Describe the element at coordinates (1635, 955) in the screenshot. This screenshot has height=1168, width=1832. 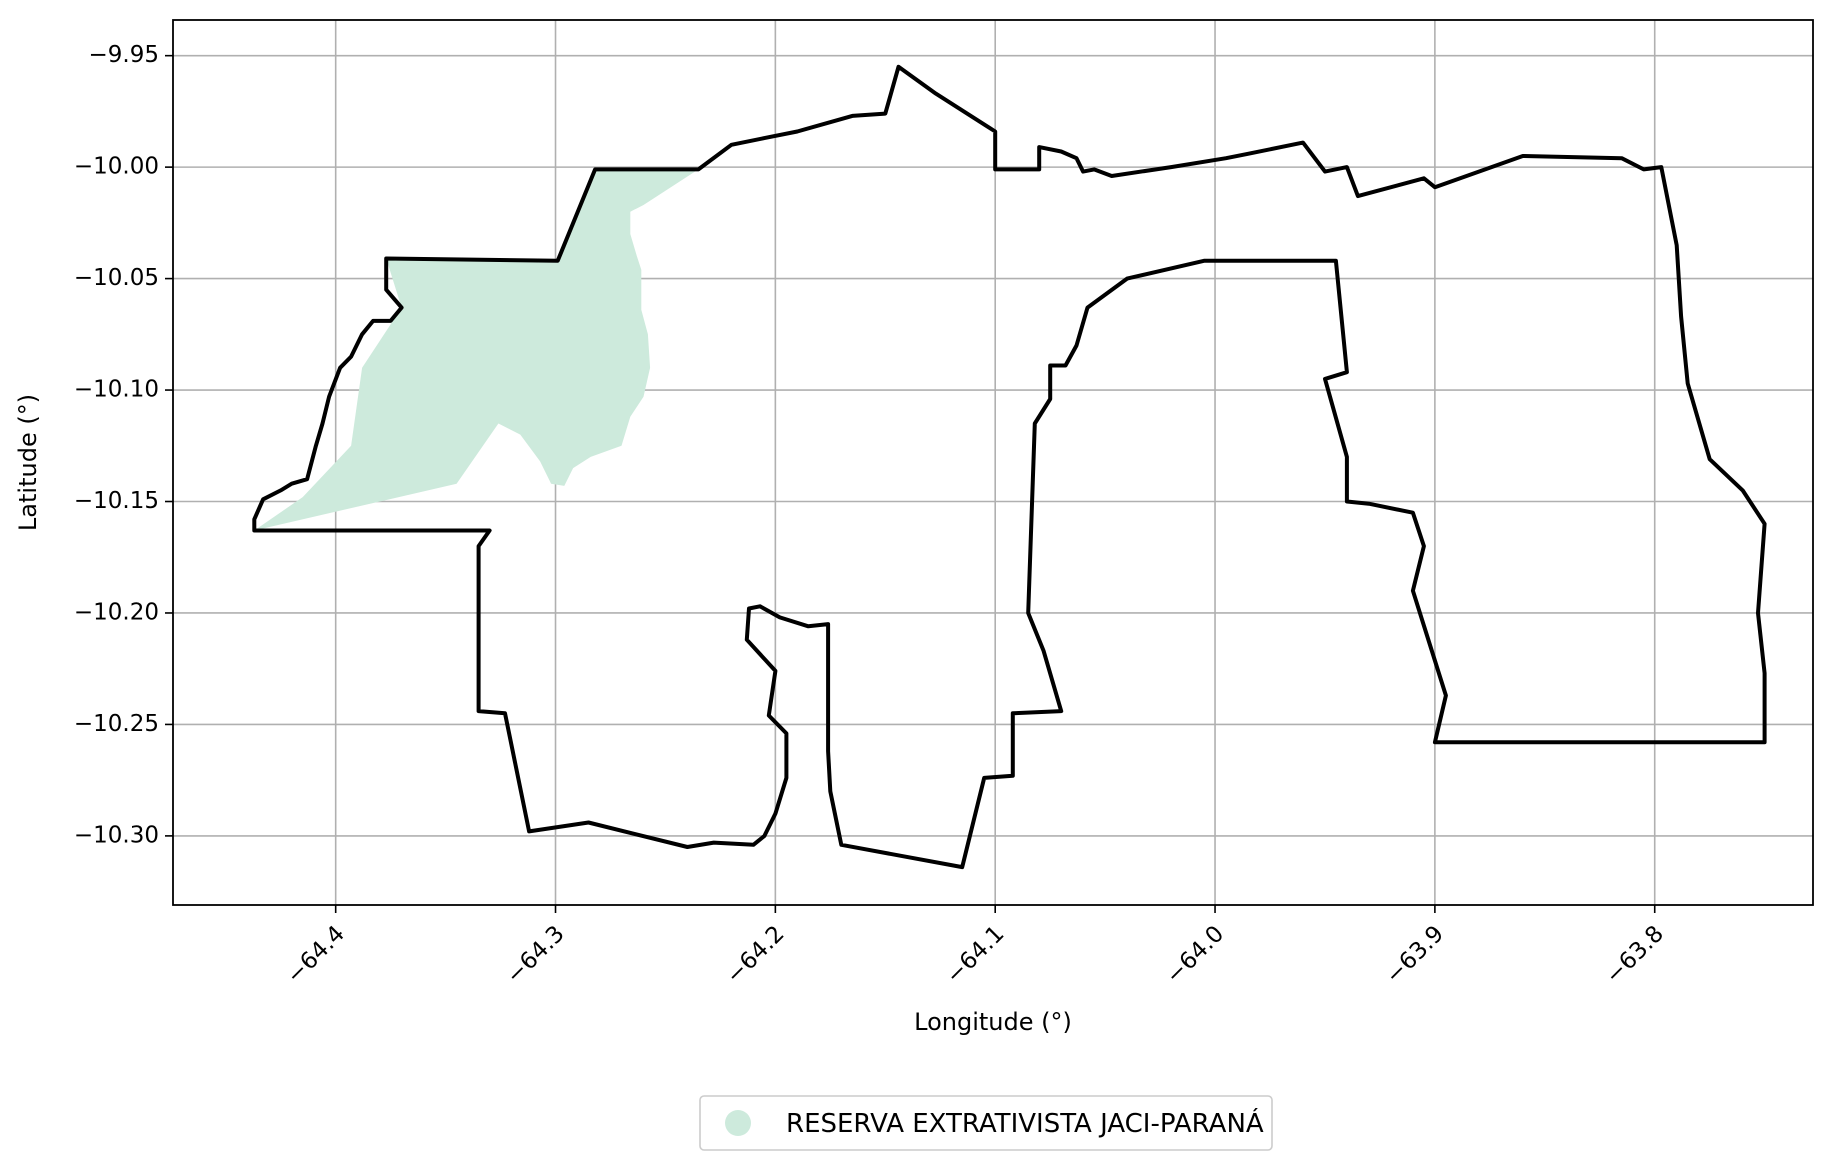
I see `x-tick-label: −63.8` at that location.